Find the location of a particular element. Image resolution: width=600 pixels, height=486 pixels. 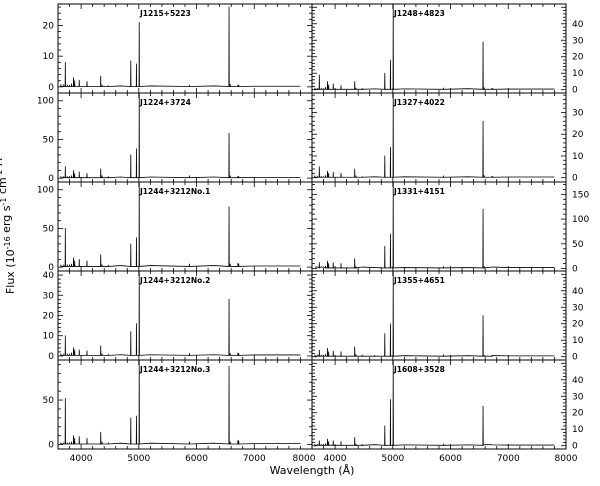

spectrum-line-J1215+5223 is located at coordinates (180, 46).